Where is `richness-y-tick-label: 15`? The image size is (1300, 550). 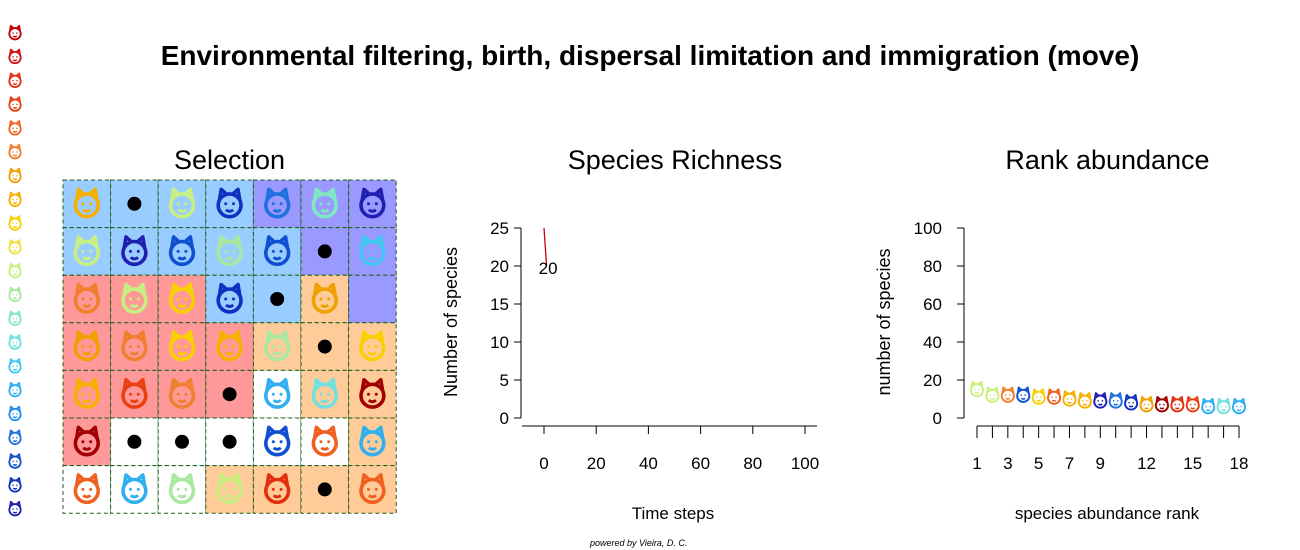
richness-y-tick-label: 15 is located at coordinates (499, 304).